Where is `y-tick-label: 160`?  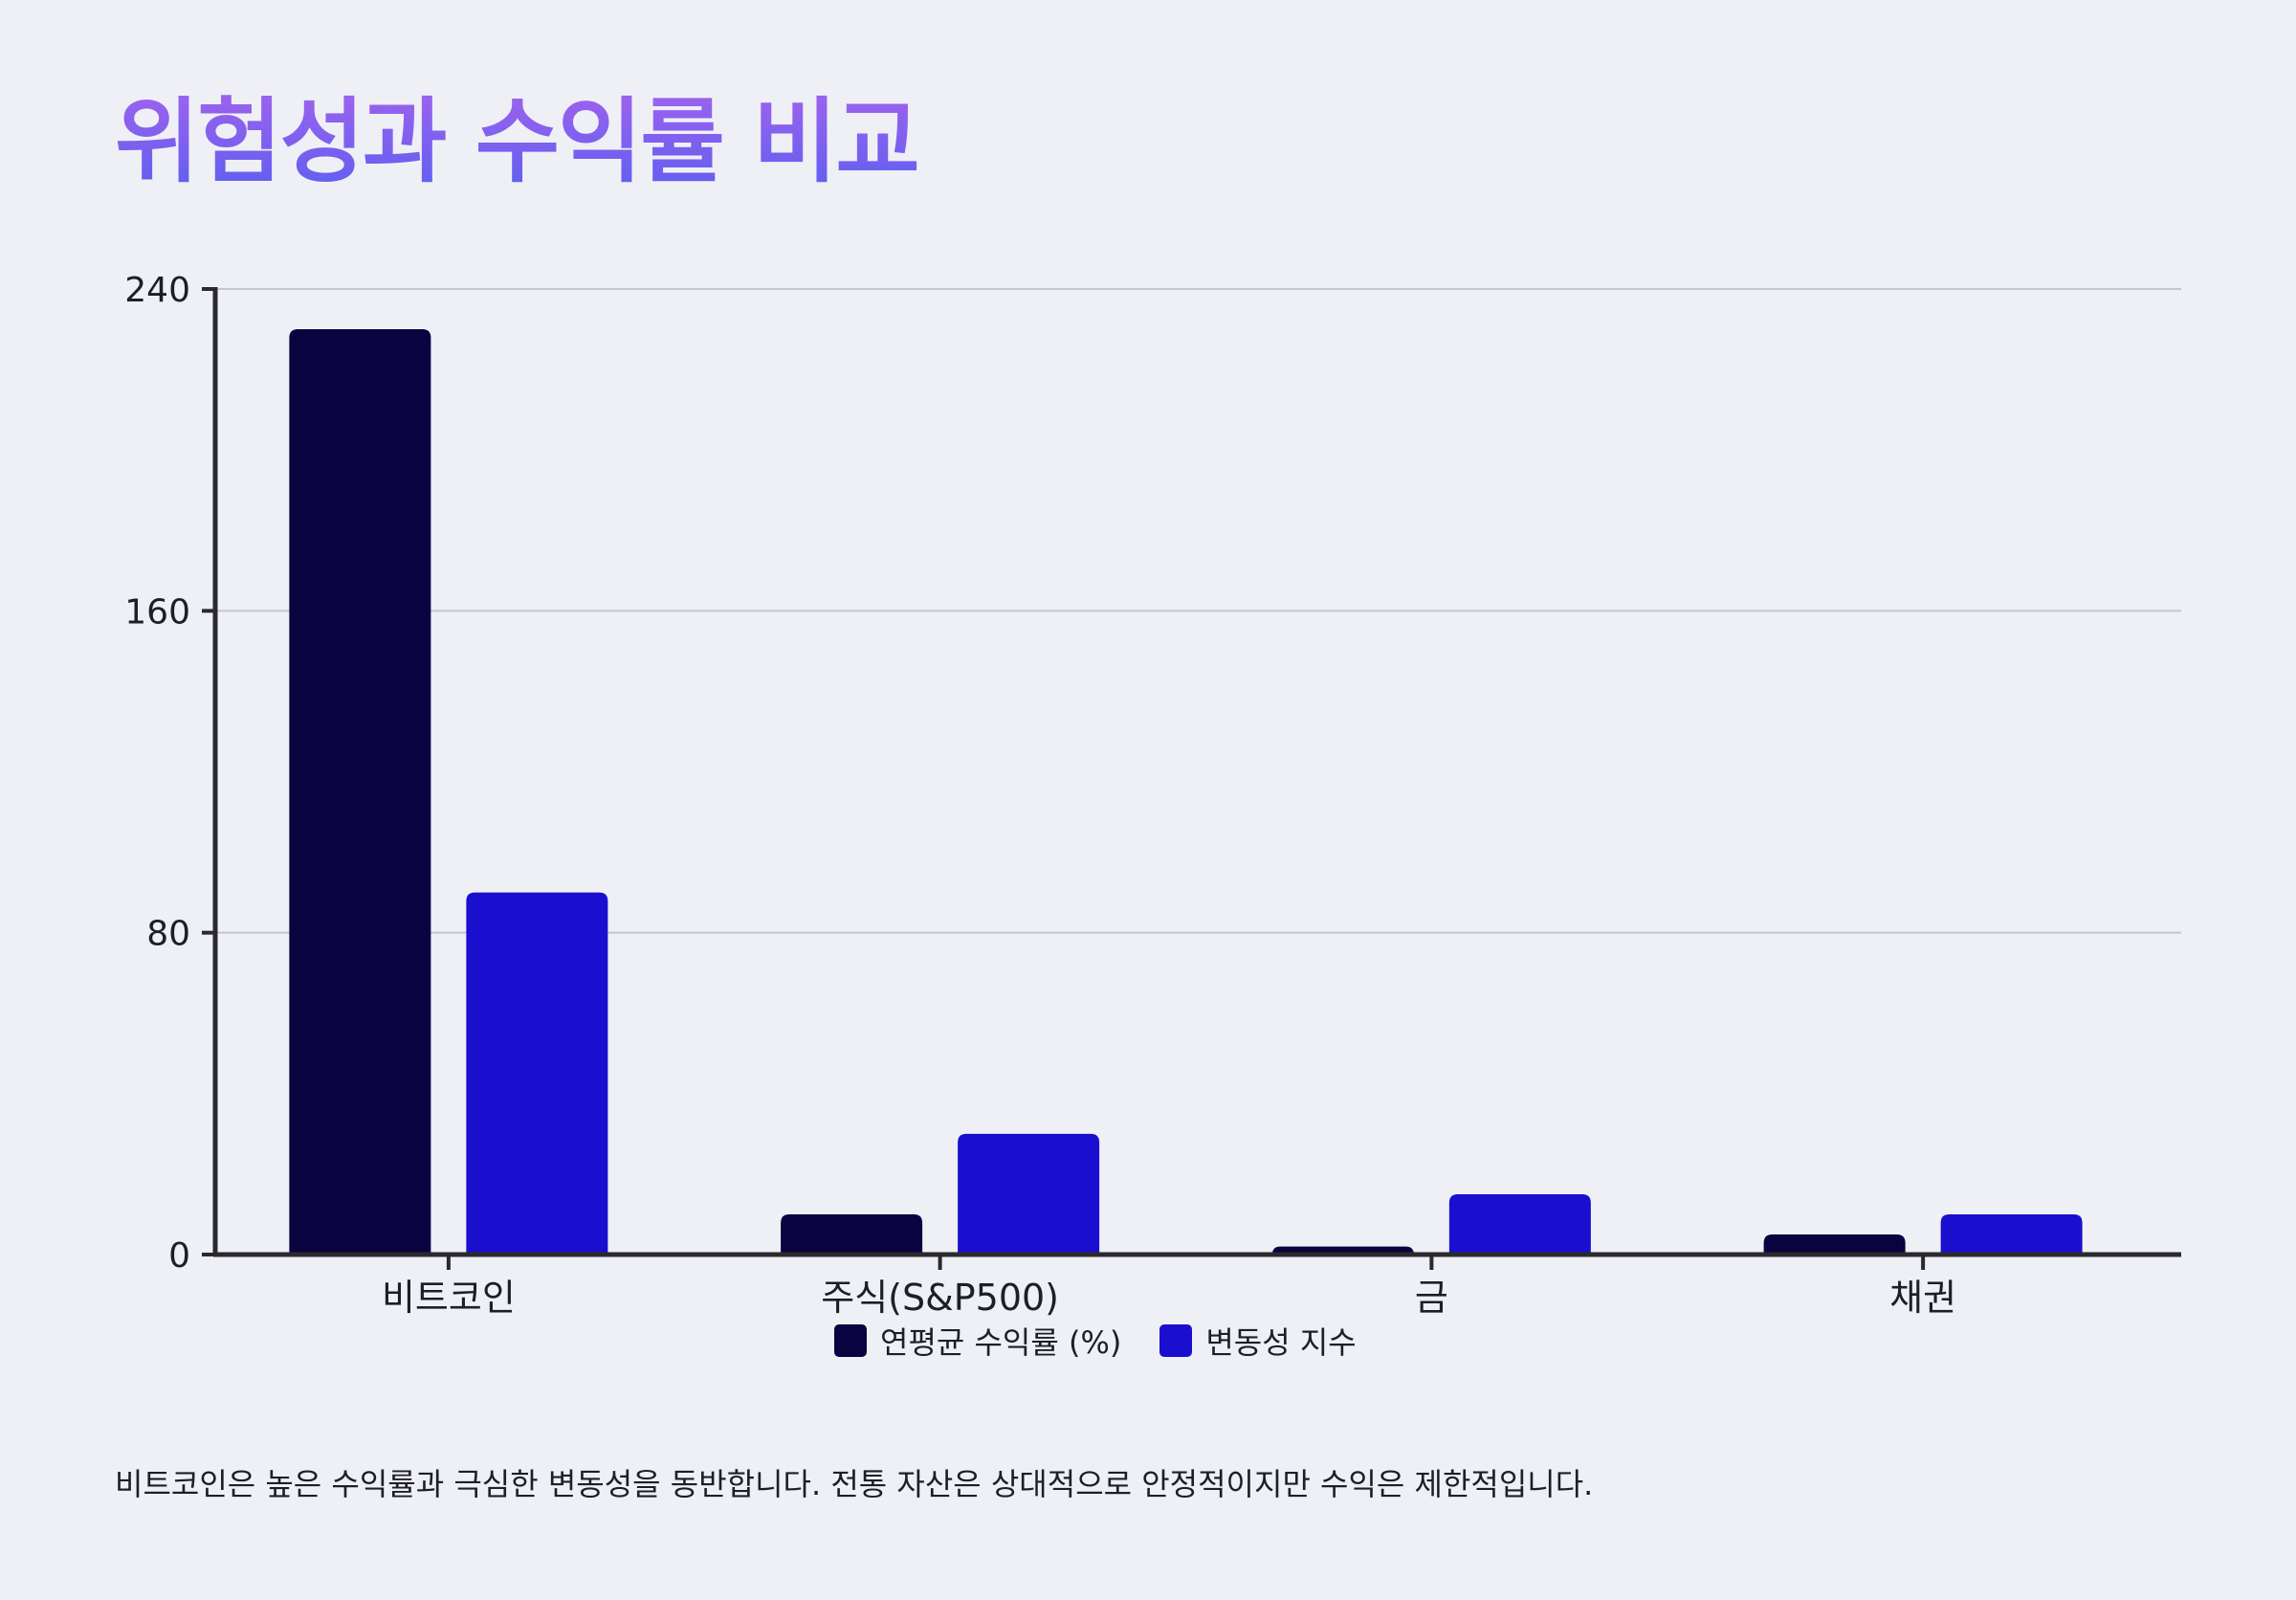 y-tick-label: 160 is located at coordinates (157, 612).